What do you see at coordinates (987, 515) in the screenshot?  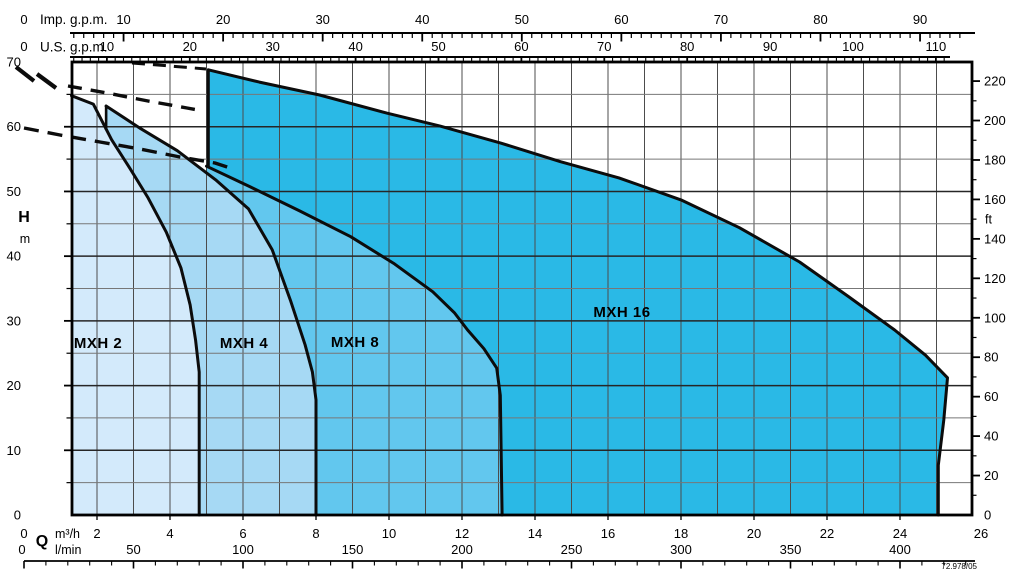 I see `head-ft-tick-label: 0` at bounding box center [987, 515].